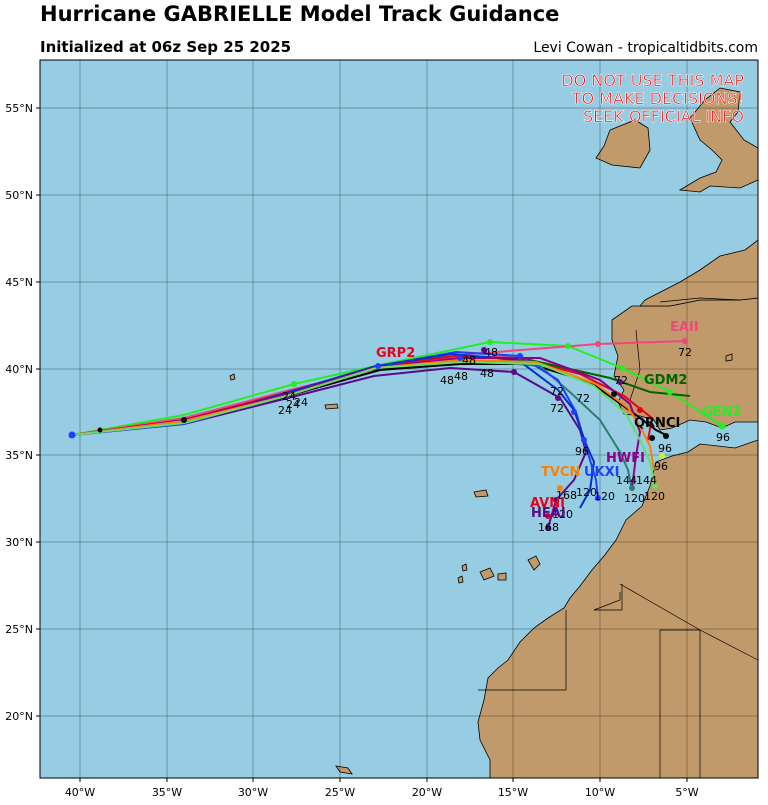  What do you see at coordinates (19, 629) in the screenshot?
I see `lat-tick-25: 25°N` at bounding box center [19, 629].